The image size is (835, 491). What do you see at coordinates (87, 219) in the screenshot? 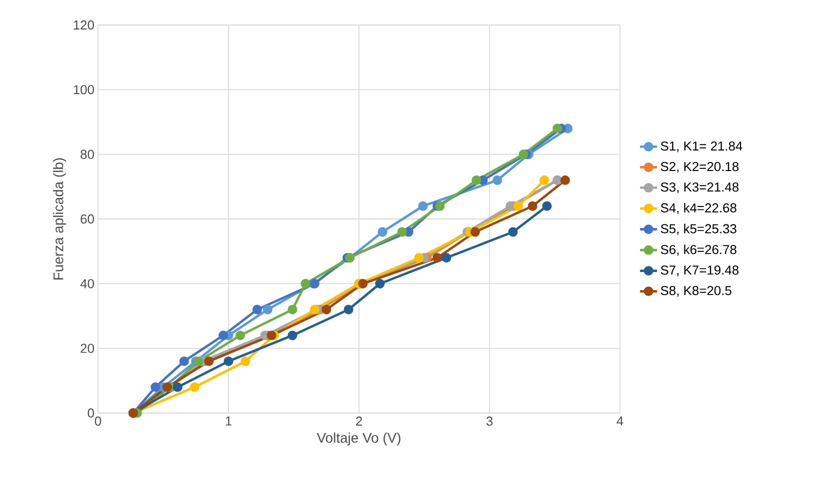
I see `y-tick-label: 60` at bounding box center [87, 219].